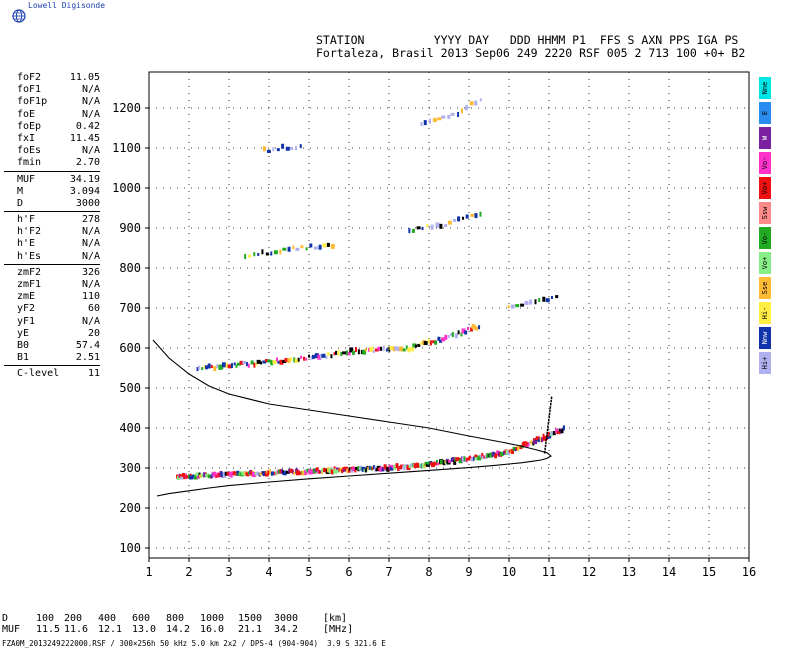 This screenshot has width=800, height=650. What do you see at coordinates (26, 321) in the screenshot?
I see `param-name: yF1` at bounding box center [26, 321].